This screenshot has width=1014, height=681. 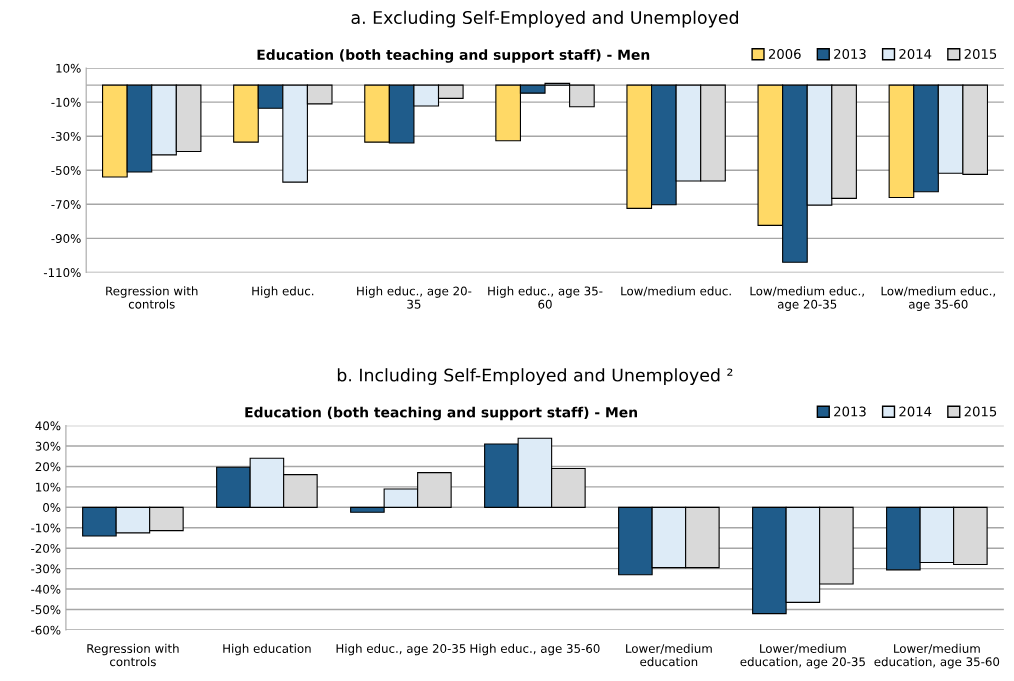 What do you see at coordinates (937, 656) in the screenshot?
I see `x-tick-label: Lower/medium education, age 35-60` at bounding box center [937, 656].